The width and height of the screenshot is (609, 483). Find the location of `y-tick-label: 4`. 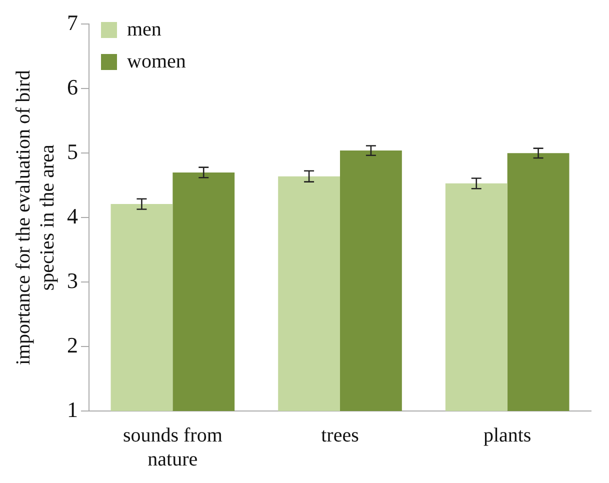

y-tick-label: 4 is located at coordinates (72, 215).